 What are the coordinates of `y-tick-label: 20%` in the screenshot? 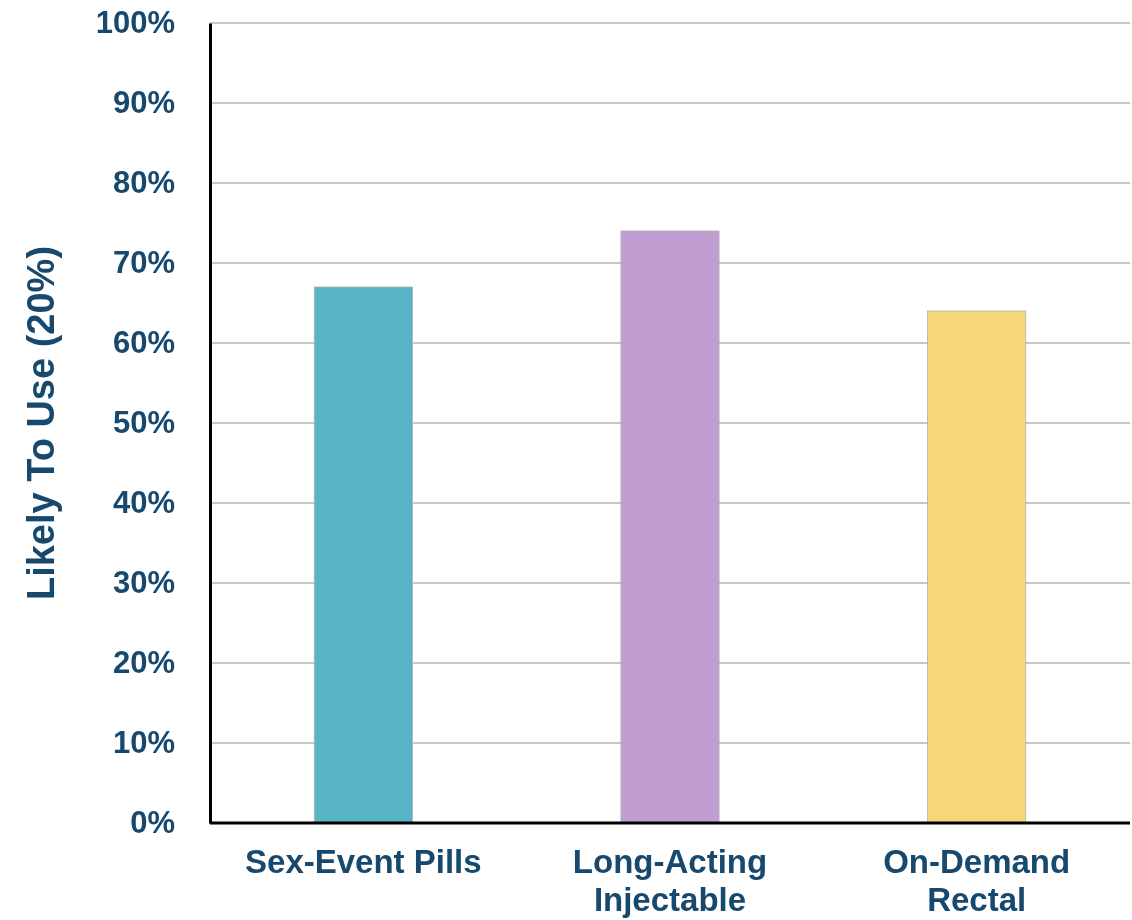 It's located at (143, 663).